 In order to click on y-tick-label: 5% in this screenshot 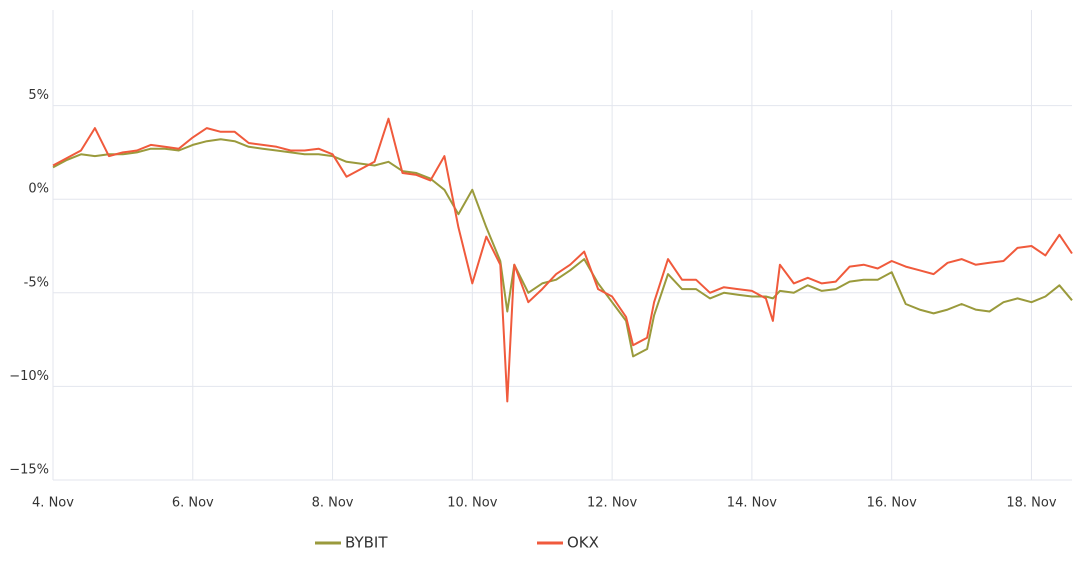, I will do `click(38, 95)`.